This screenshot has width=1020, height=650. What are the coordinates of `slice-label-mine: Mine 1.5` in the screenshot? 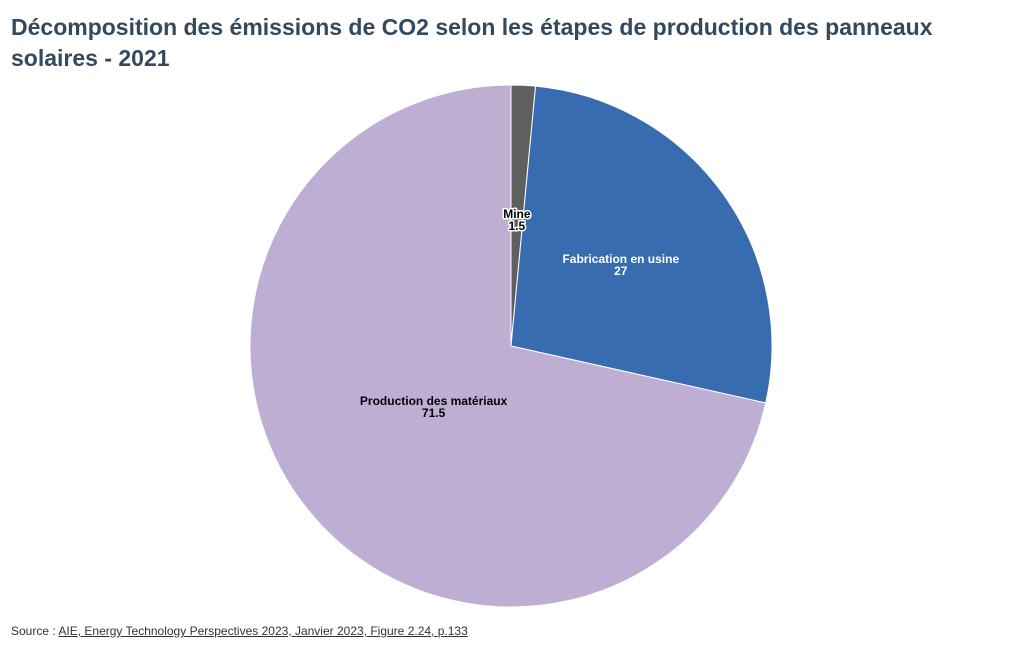 It's located at (517, 220).